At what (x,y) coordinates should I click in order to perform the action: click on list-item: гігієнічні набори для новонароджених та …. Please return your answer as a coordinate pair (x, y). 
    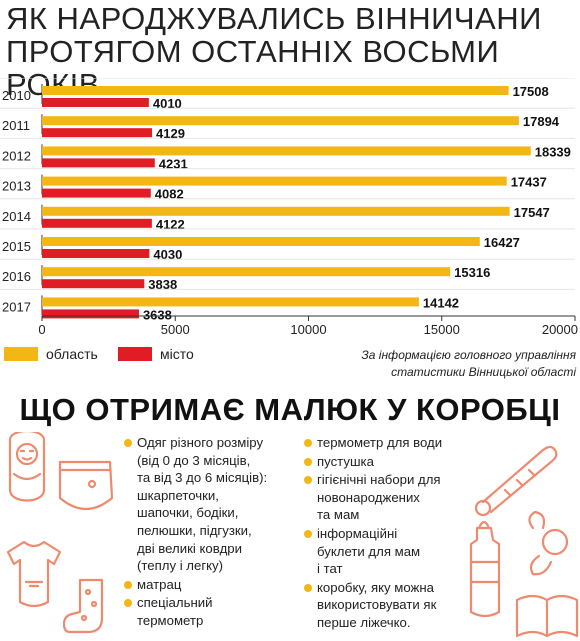
    Looking at the image, I should click on (384, 497).